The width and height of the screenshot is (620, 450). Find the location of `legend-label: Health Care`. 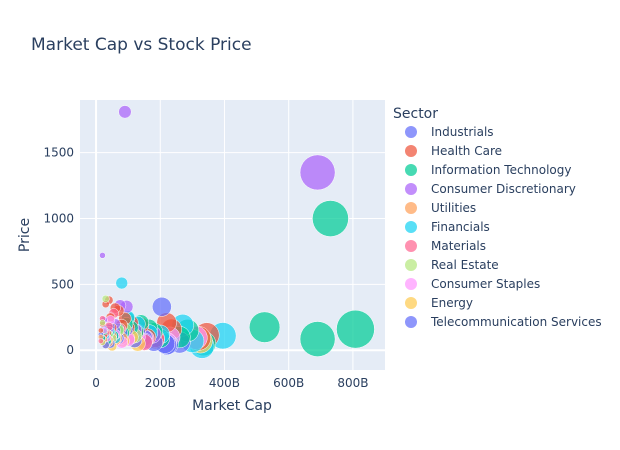

legend-label: Health Care is located at coordinates (466, 151).